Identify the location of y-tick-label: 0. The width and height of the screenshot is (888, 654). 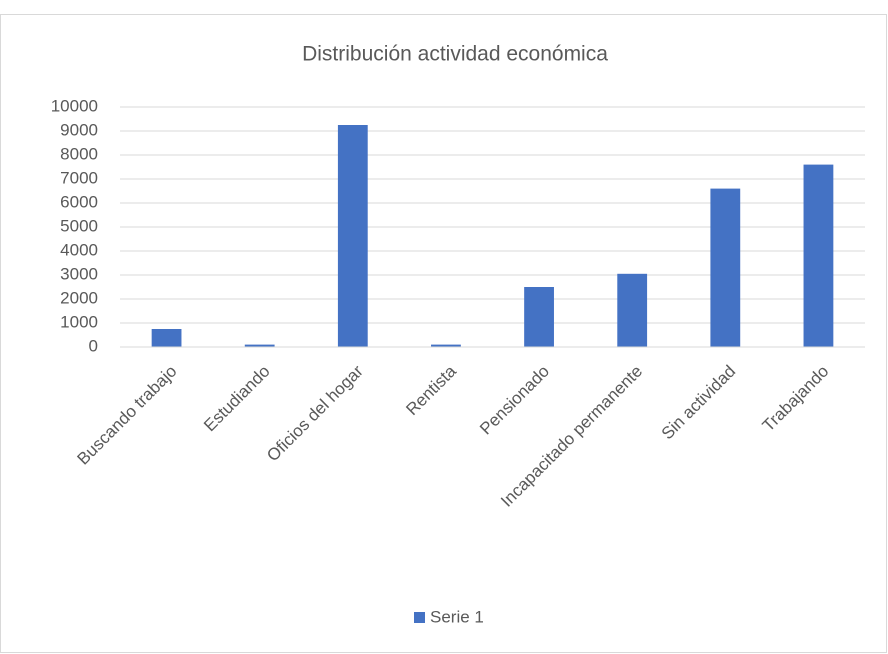
(93, 345).